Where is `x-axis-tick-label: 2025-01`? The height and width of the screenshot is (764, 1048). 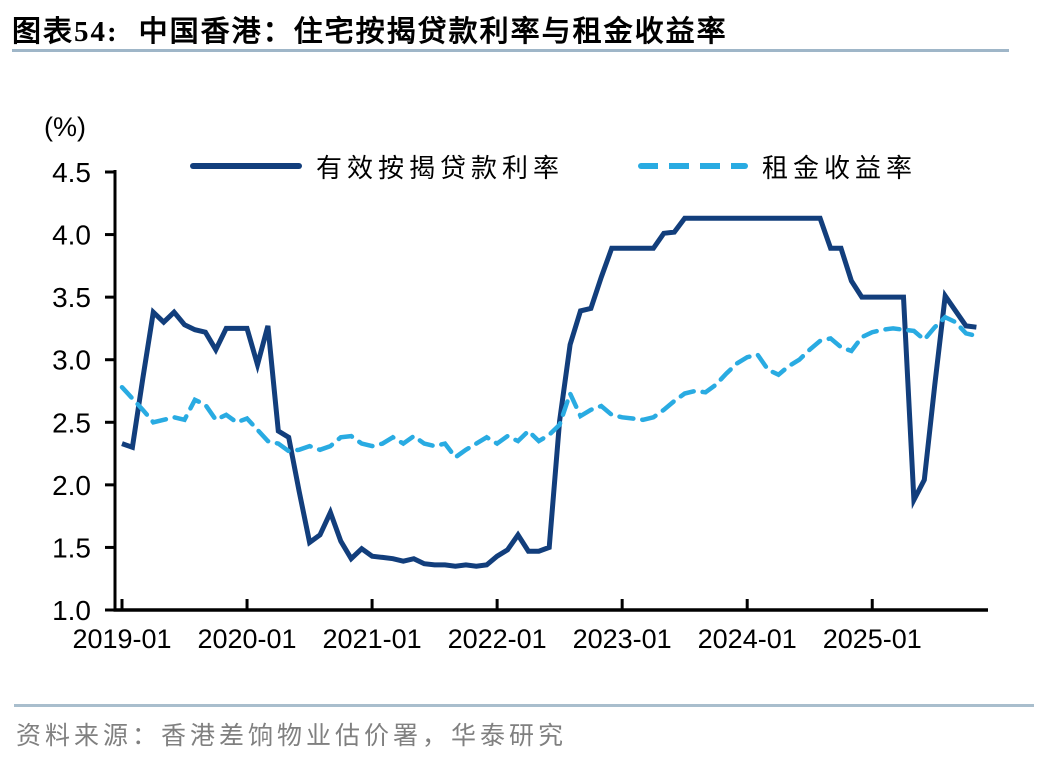
x-axis-tick-label: 2025-01 is located at coordinates (872, 639).